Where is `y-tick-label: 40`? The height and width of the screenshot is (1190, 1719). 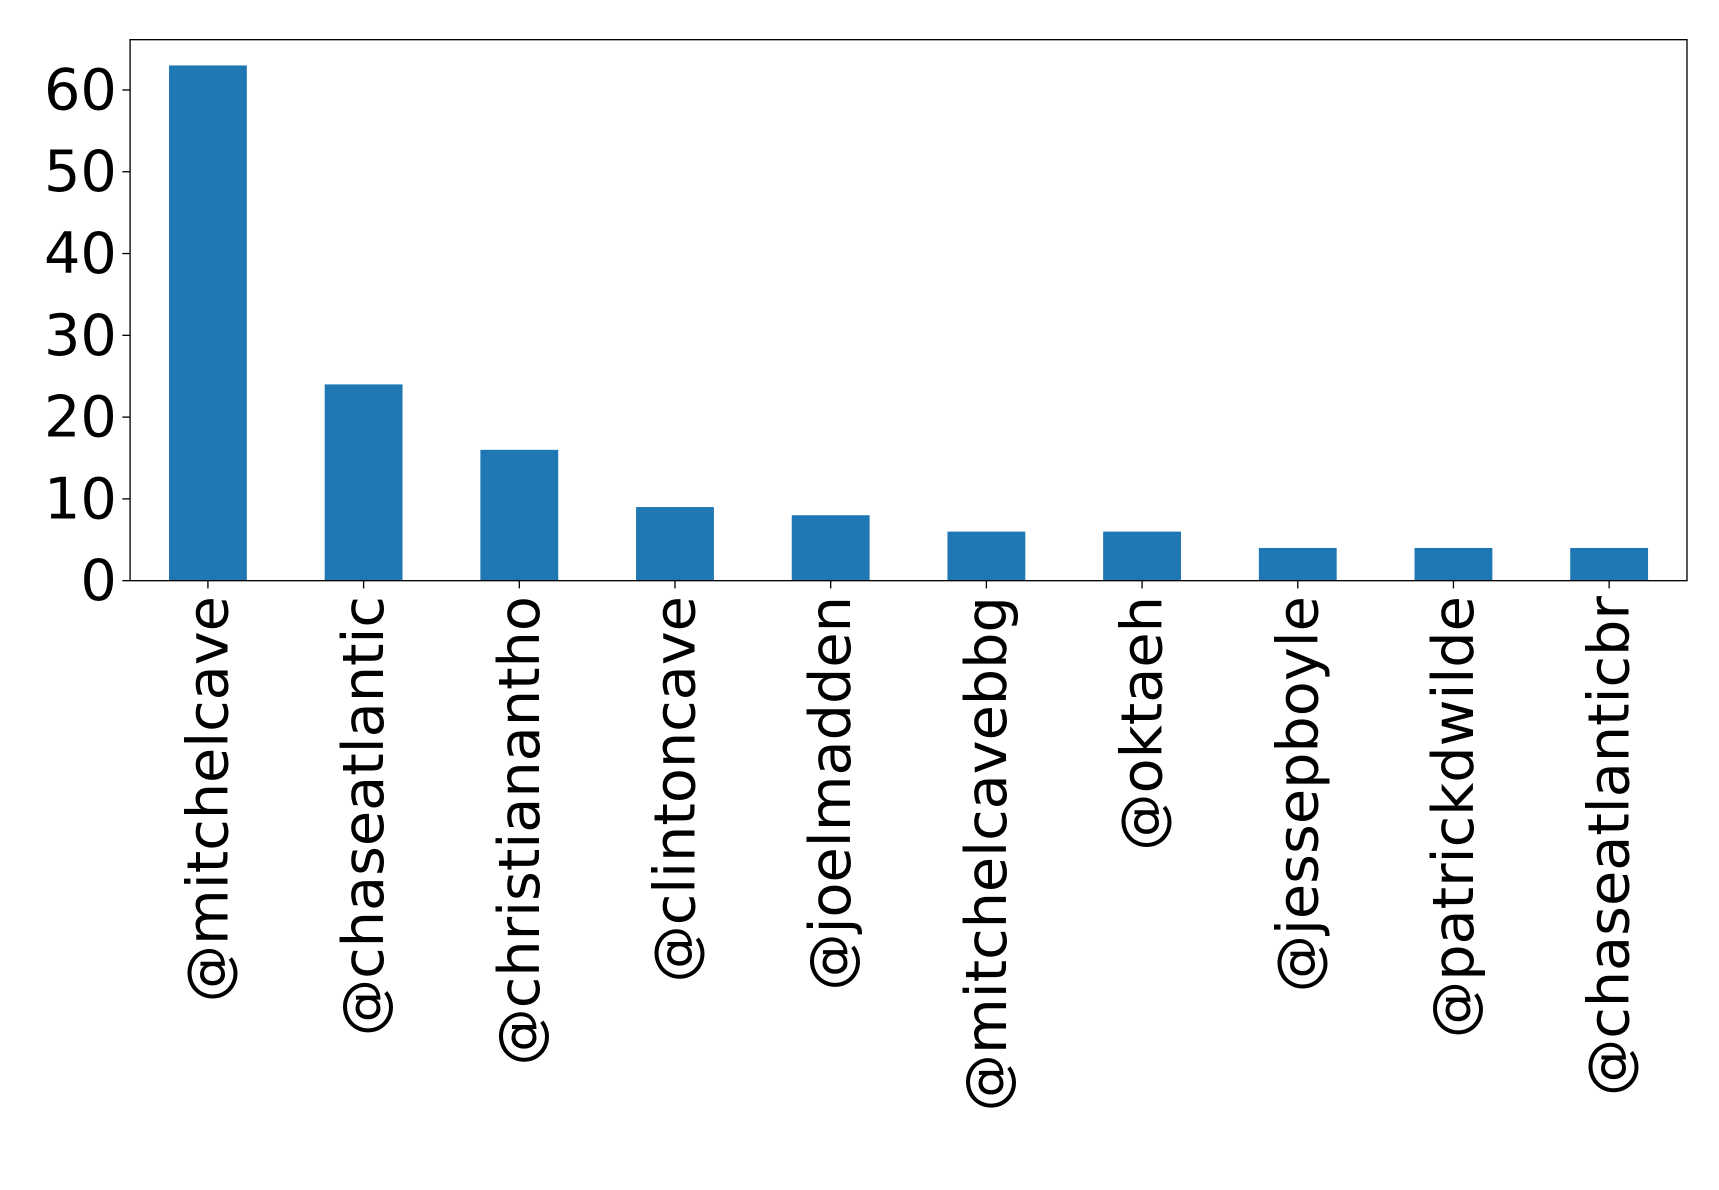
y-tick-label: 40 is located at coordinates (80, 253).